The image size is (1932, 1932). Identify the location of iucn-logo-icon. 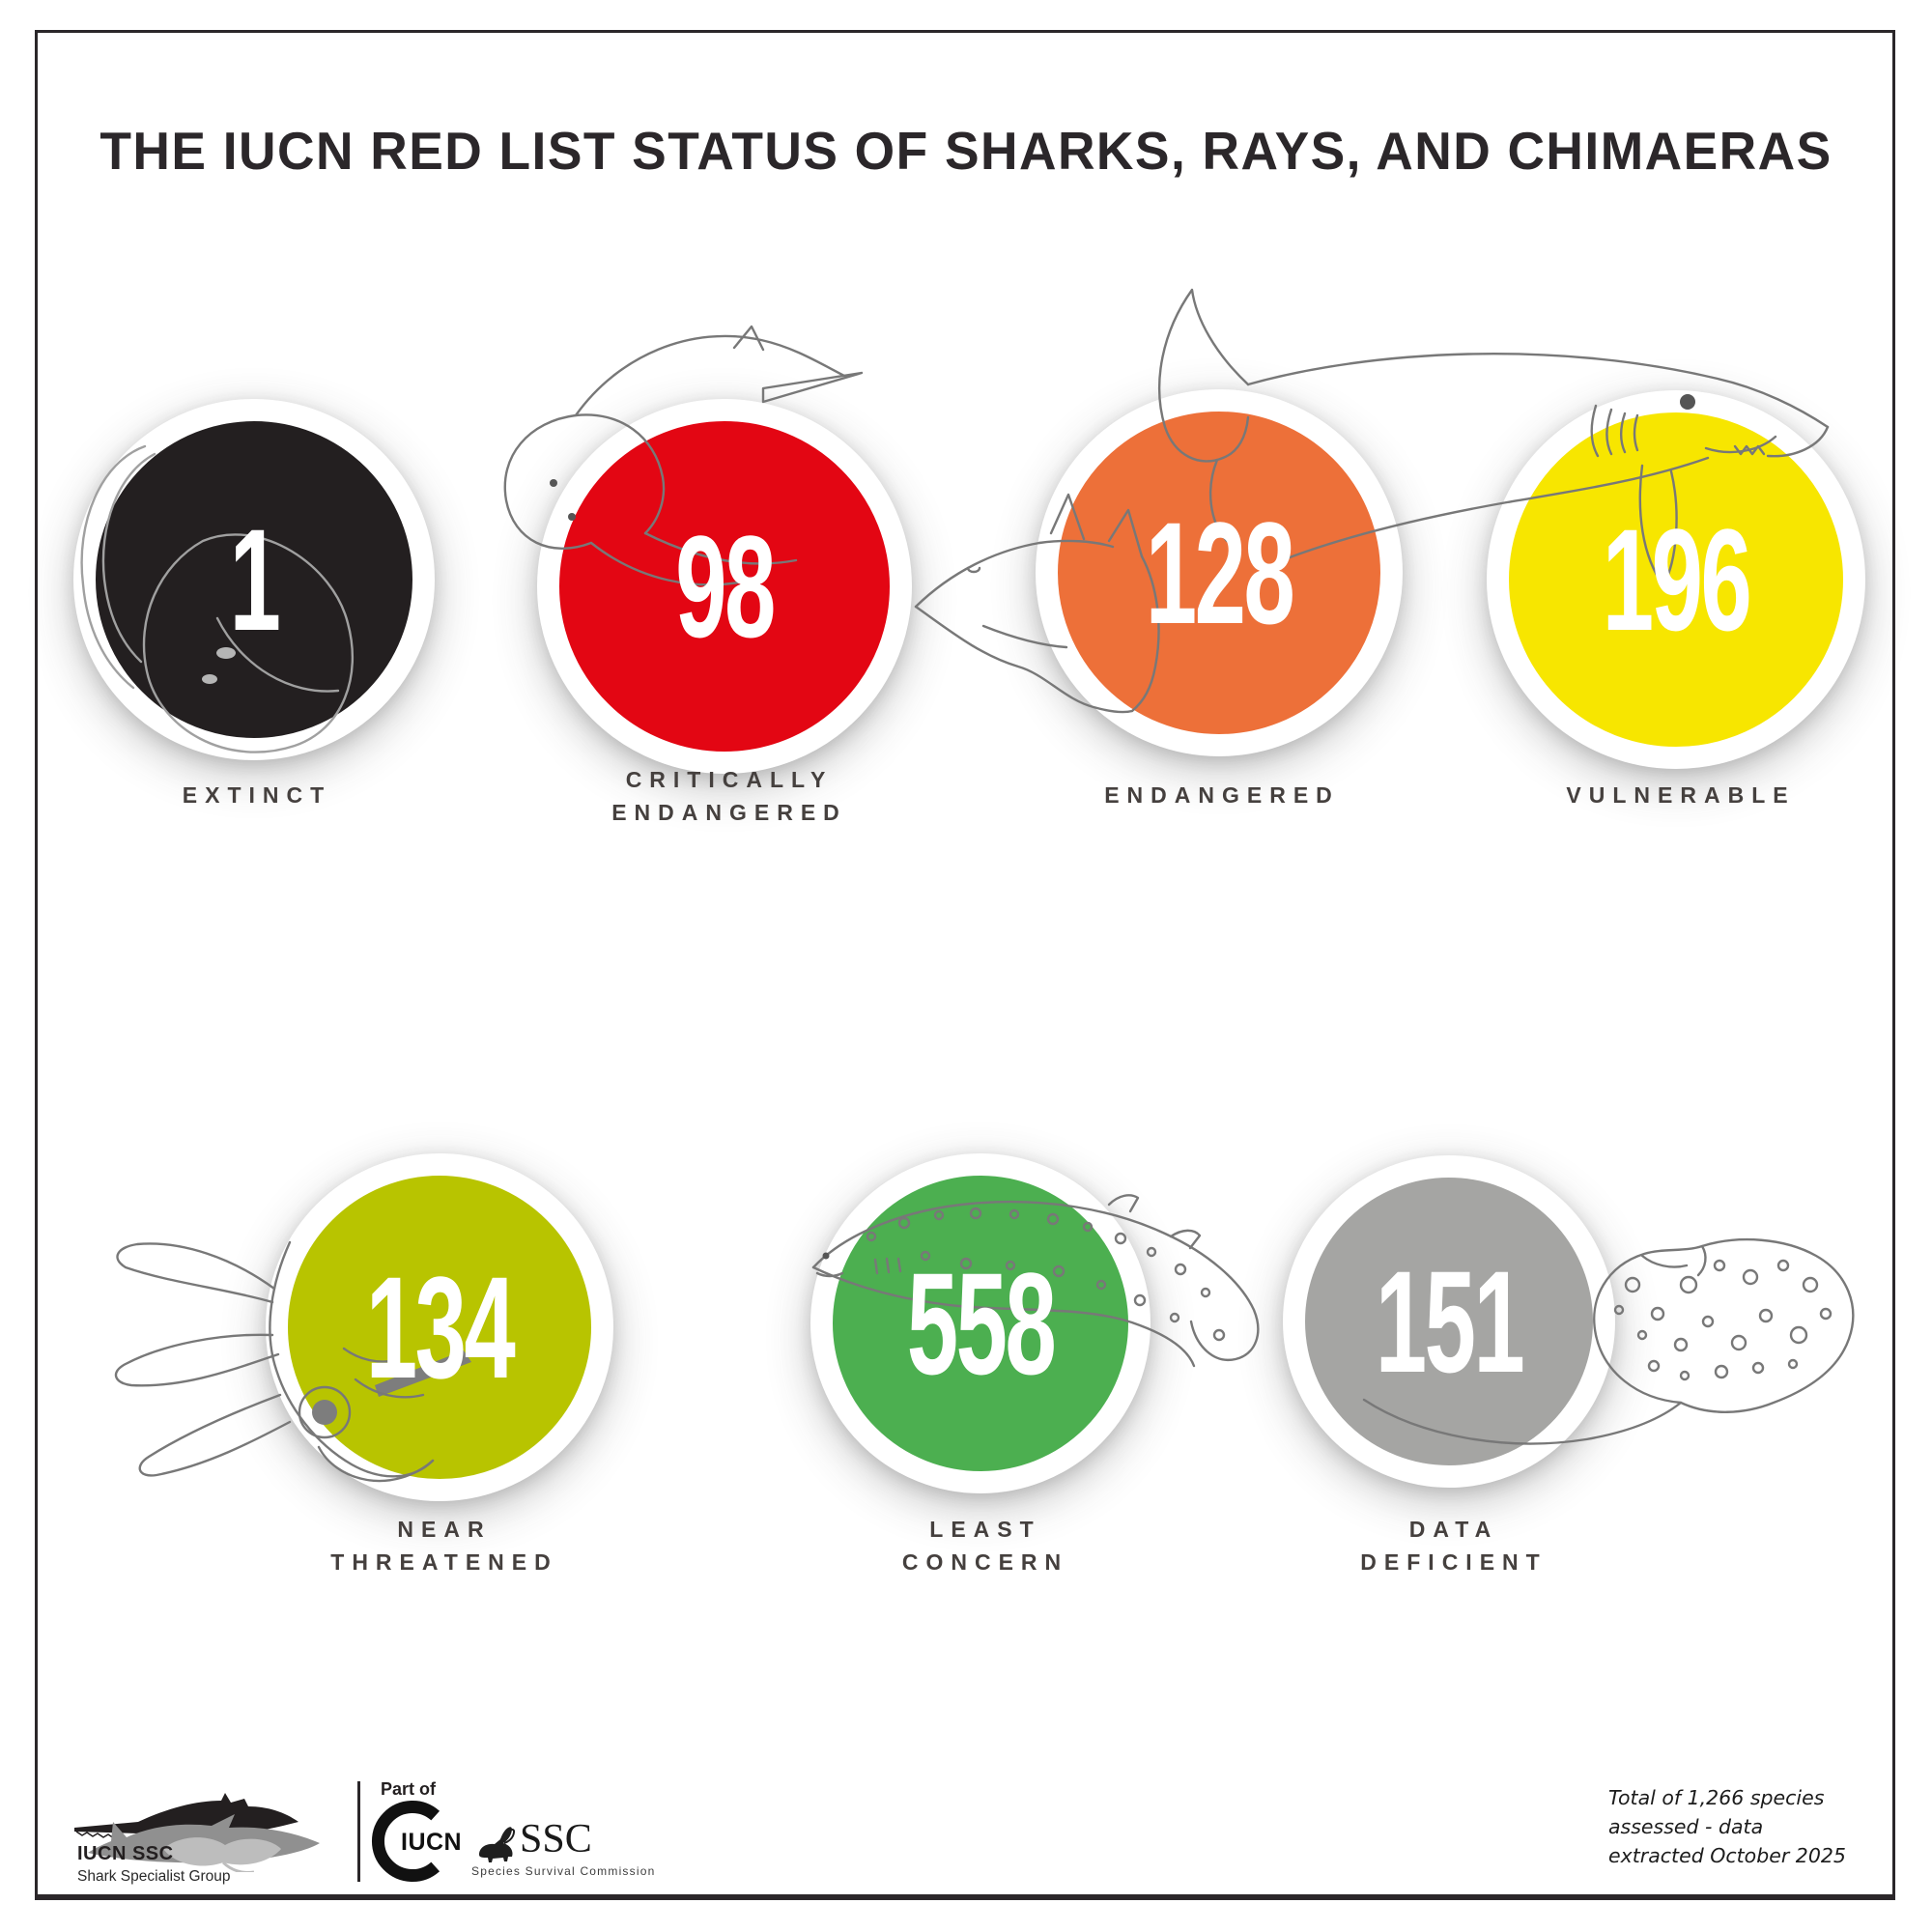
(406, 1841).